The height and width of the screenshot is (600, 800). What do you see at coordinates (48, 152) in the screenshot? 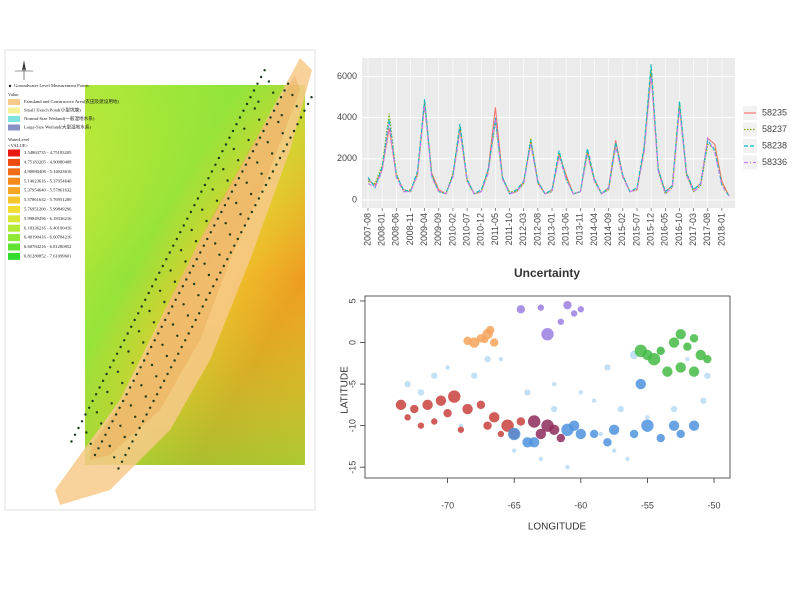
I see `range-label: 3.54863735 - 4.75183205` at bounding box center [48, 152].